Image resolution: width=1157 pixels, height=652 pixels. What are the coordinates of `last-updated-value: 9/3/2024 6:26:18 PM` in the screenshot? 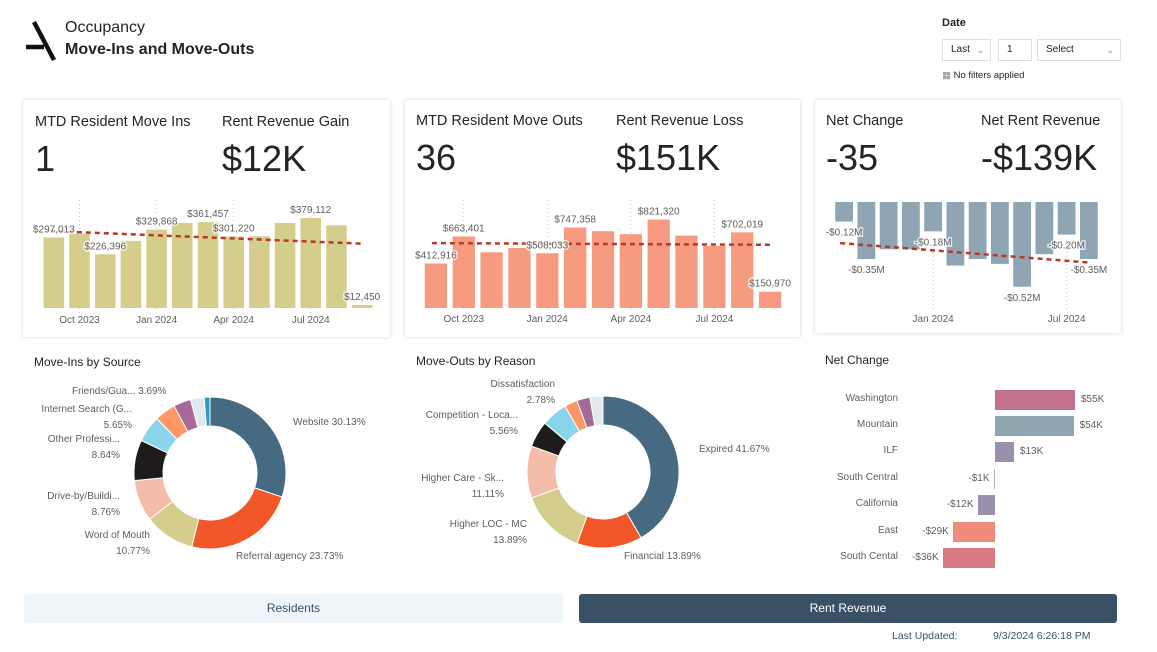 It's located at (1042, 636).